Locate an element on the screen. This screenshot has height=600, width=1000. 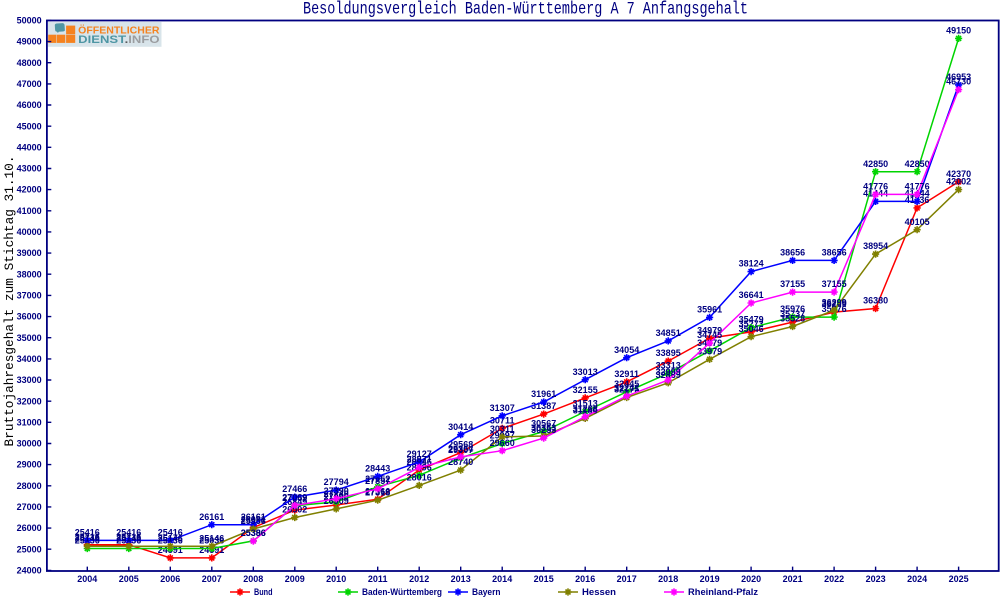
svg-text: 44000 is located at coordinates (29, 147).